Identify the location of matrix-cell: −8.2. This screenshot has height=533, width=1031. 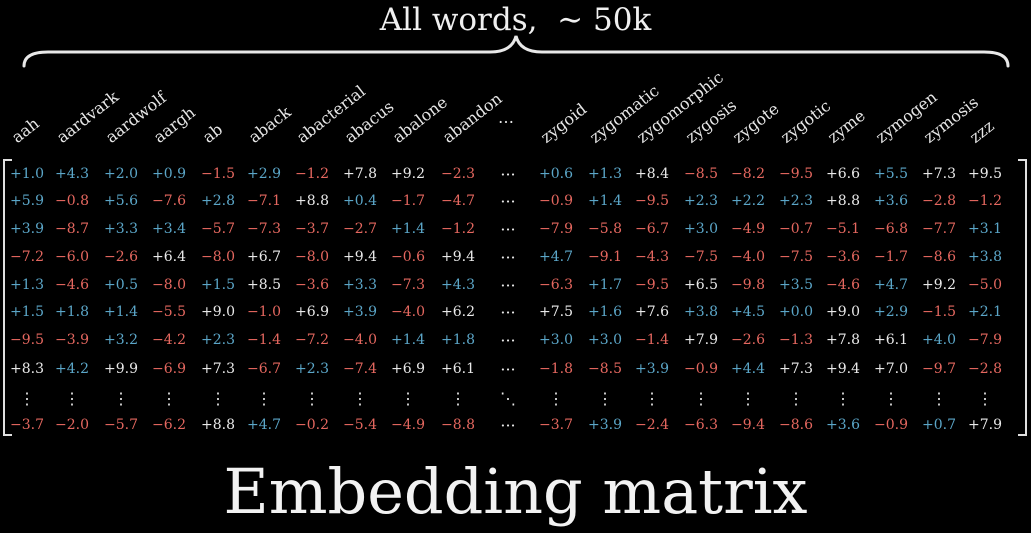
(748, 174).